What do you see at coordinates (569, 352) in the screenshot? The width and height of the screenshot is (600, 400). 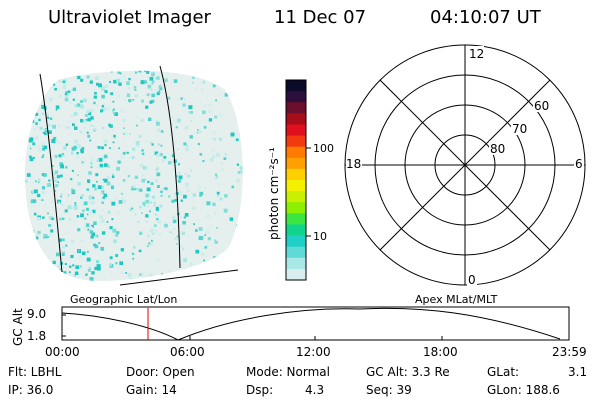 I see `xtick-2359: 23:59` at bounding box center [569, 352].